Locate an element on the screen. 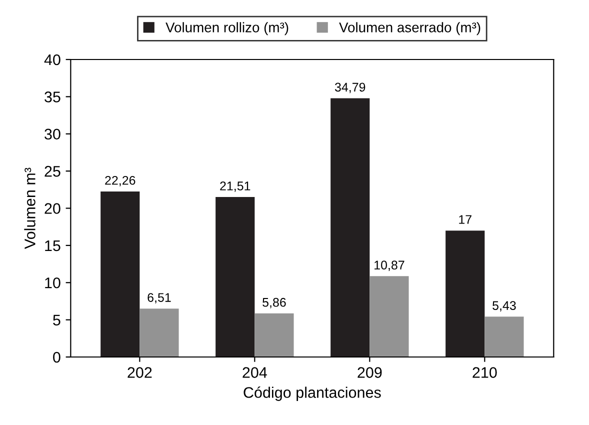 This screenshot has height=425, width=589. y-tick-label: 25 is located at coordinates (52, 171).